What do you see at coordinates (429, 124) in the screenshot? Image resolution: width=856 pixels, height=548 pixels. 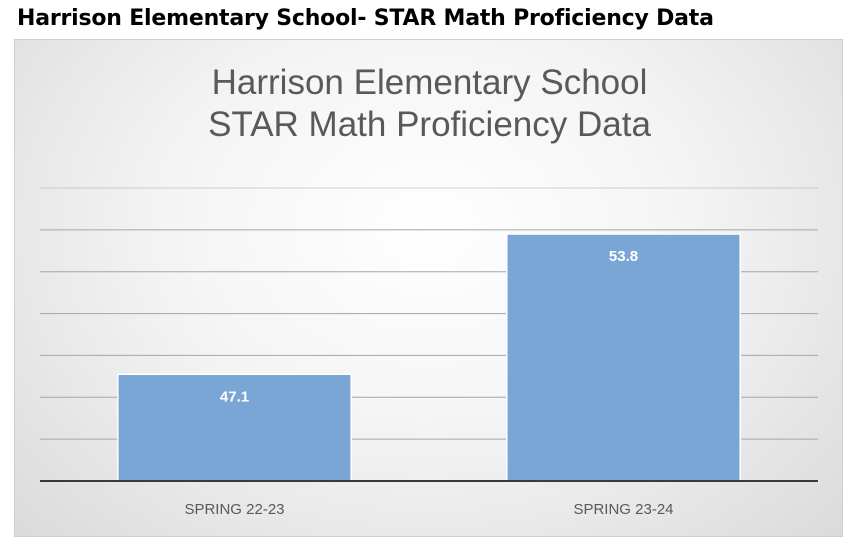 I see `chart-title-line-2: STAR Math Proficiency Data` at bounding box center [429, 124].